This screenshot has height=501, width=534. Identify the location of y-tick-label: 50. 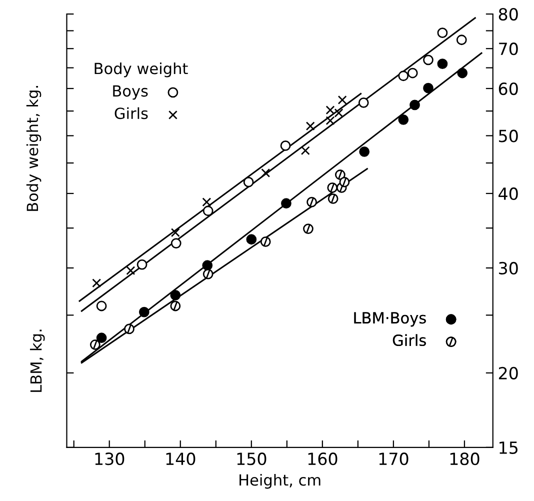
(508, 136).